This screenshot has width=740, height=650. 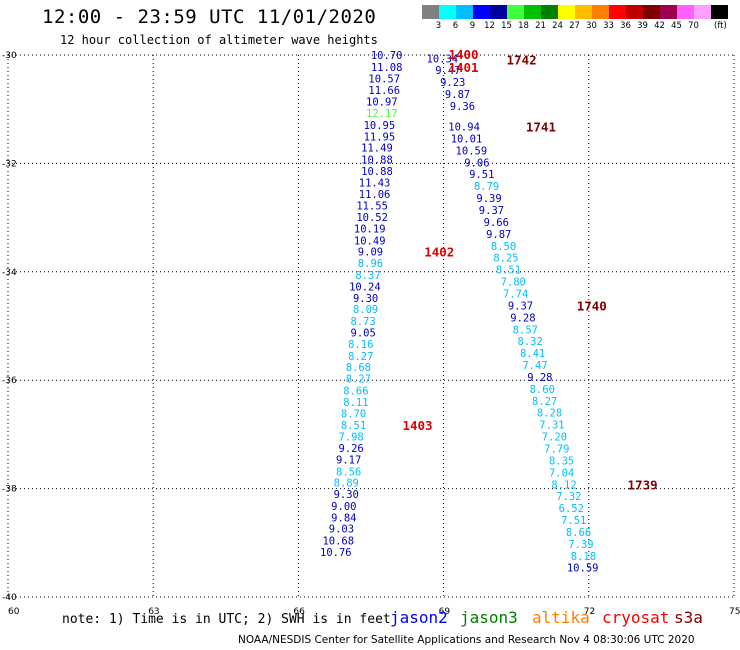 What do you see at coordinates (592, 305) in the screenshot?
I see `time-label: 1740` at bounding box center [592, 305].